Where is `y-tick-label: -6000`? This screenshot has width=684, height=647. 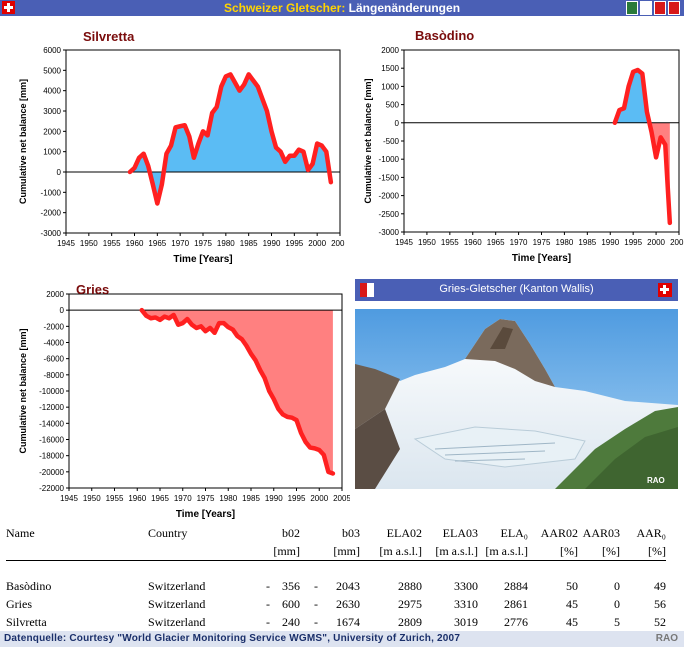
y-tick-label: -6000 is located at coordinates (54, 359).